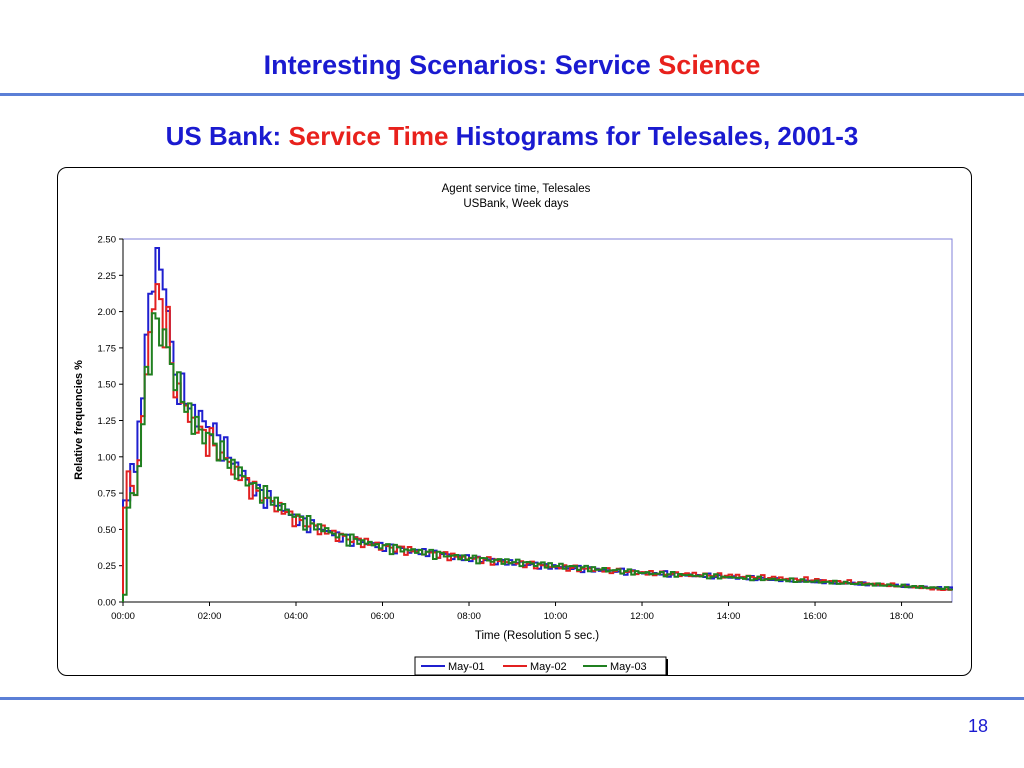 This screenshot has height=768, width=1024. I want to click on legend-box, so click(540, 665).